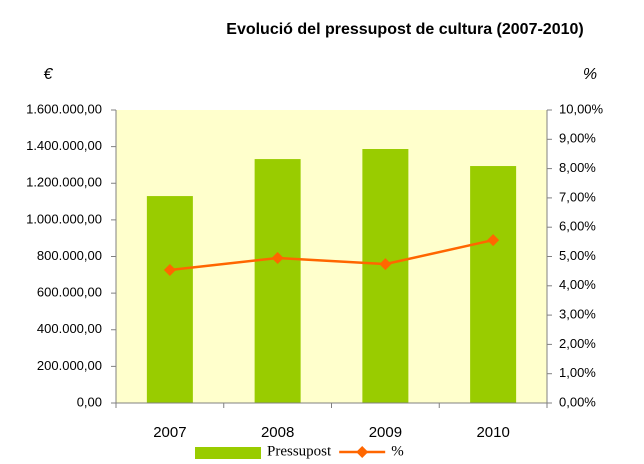 This screenshot has height=464, width=644. I want to click on y-tick-label: 600.000,00, so click(69, 292).